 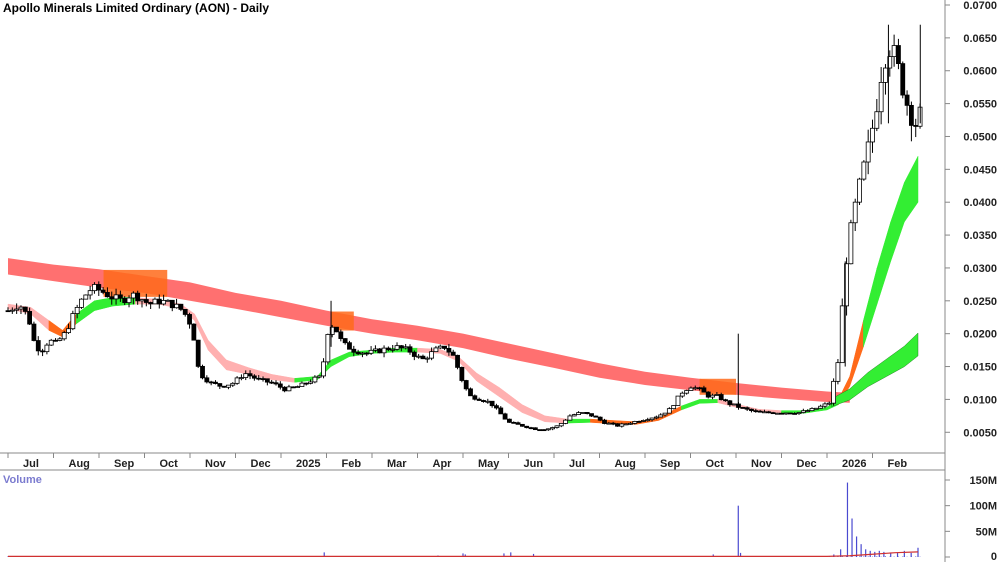 What do you see at coordinates (807, 464) in the screenshot?
I see `month-tick-label: Dec` at bounding box center [807, 464].